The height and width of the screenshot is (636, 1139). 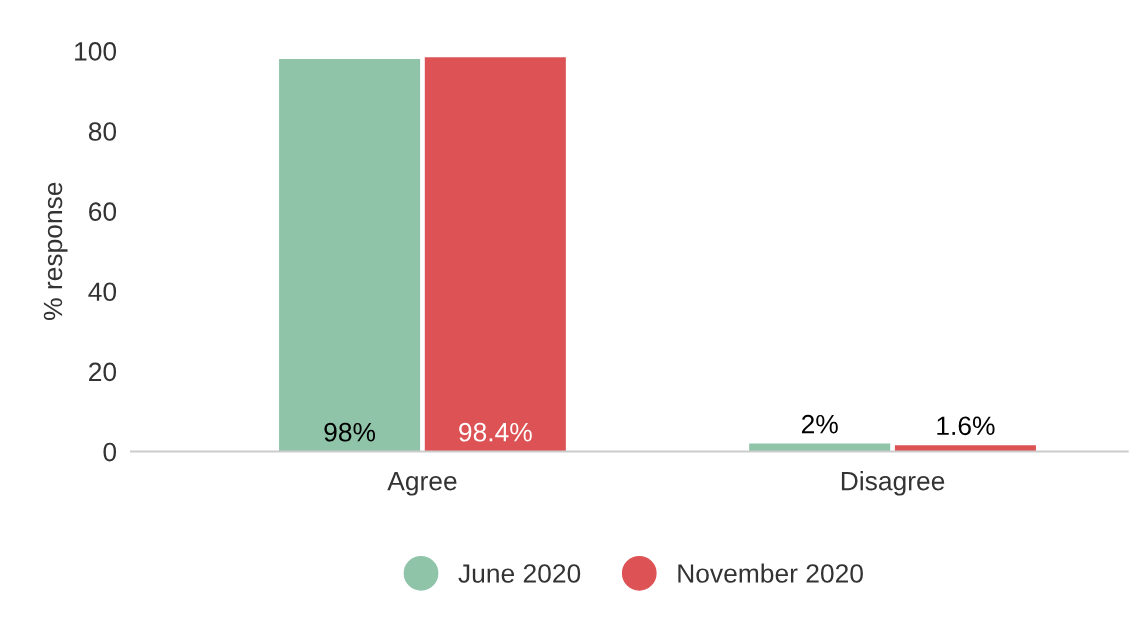 I want to click on data-label: 98.4%, so click(x=495, y=432).